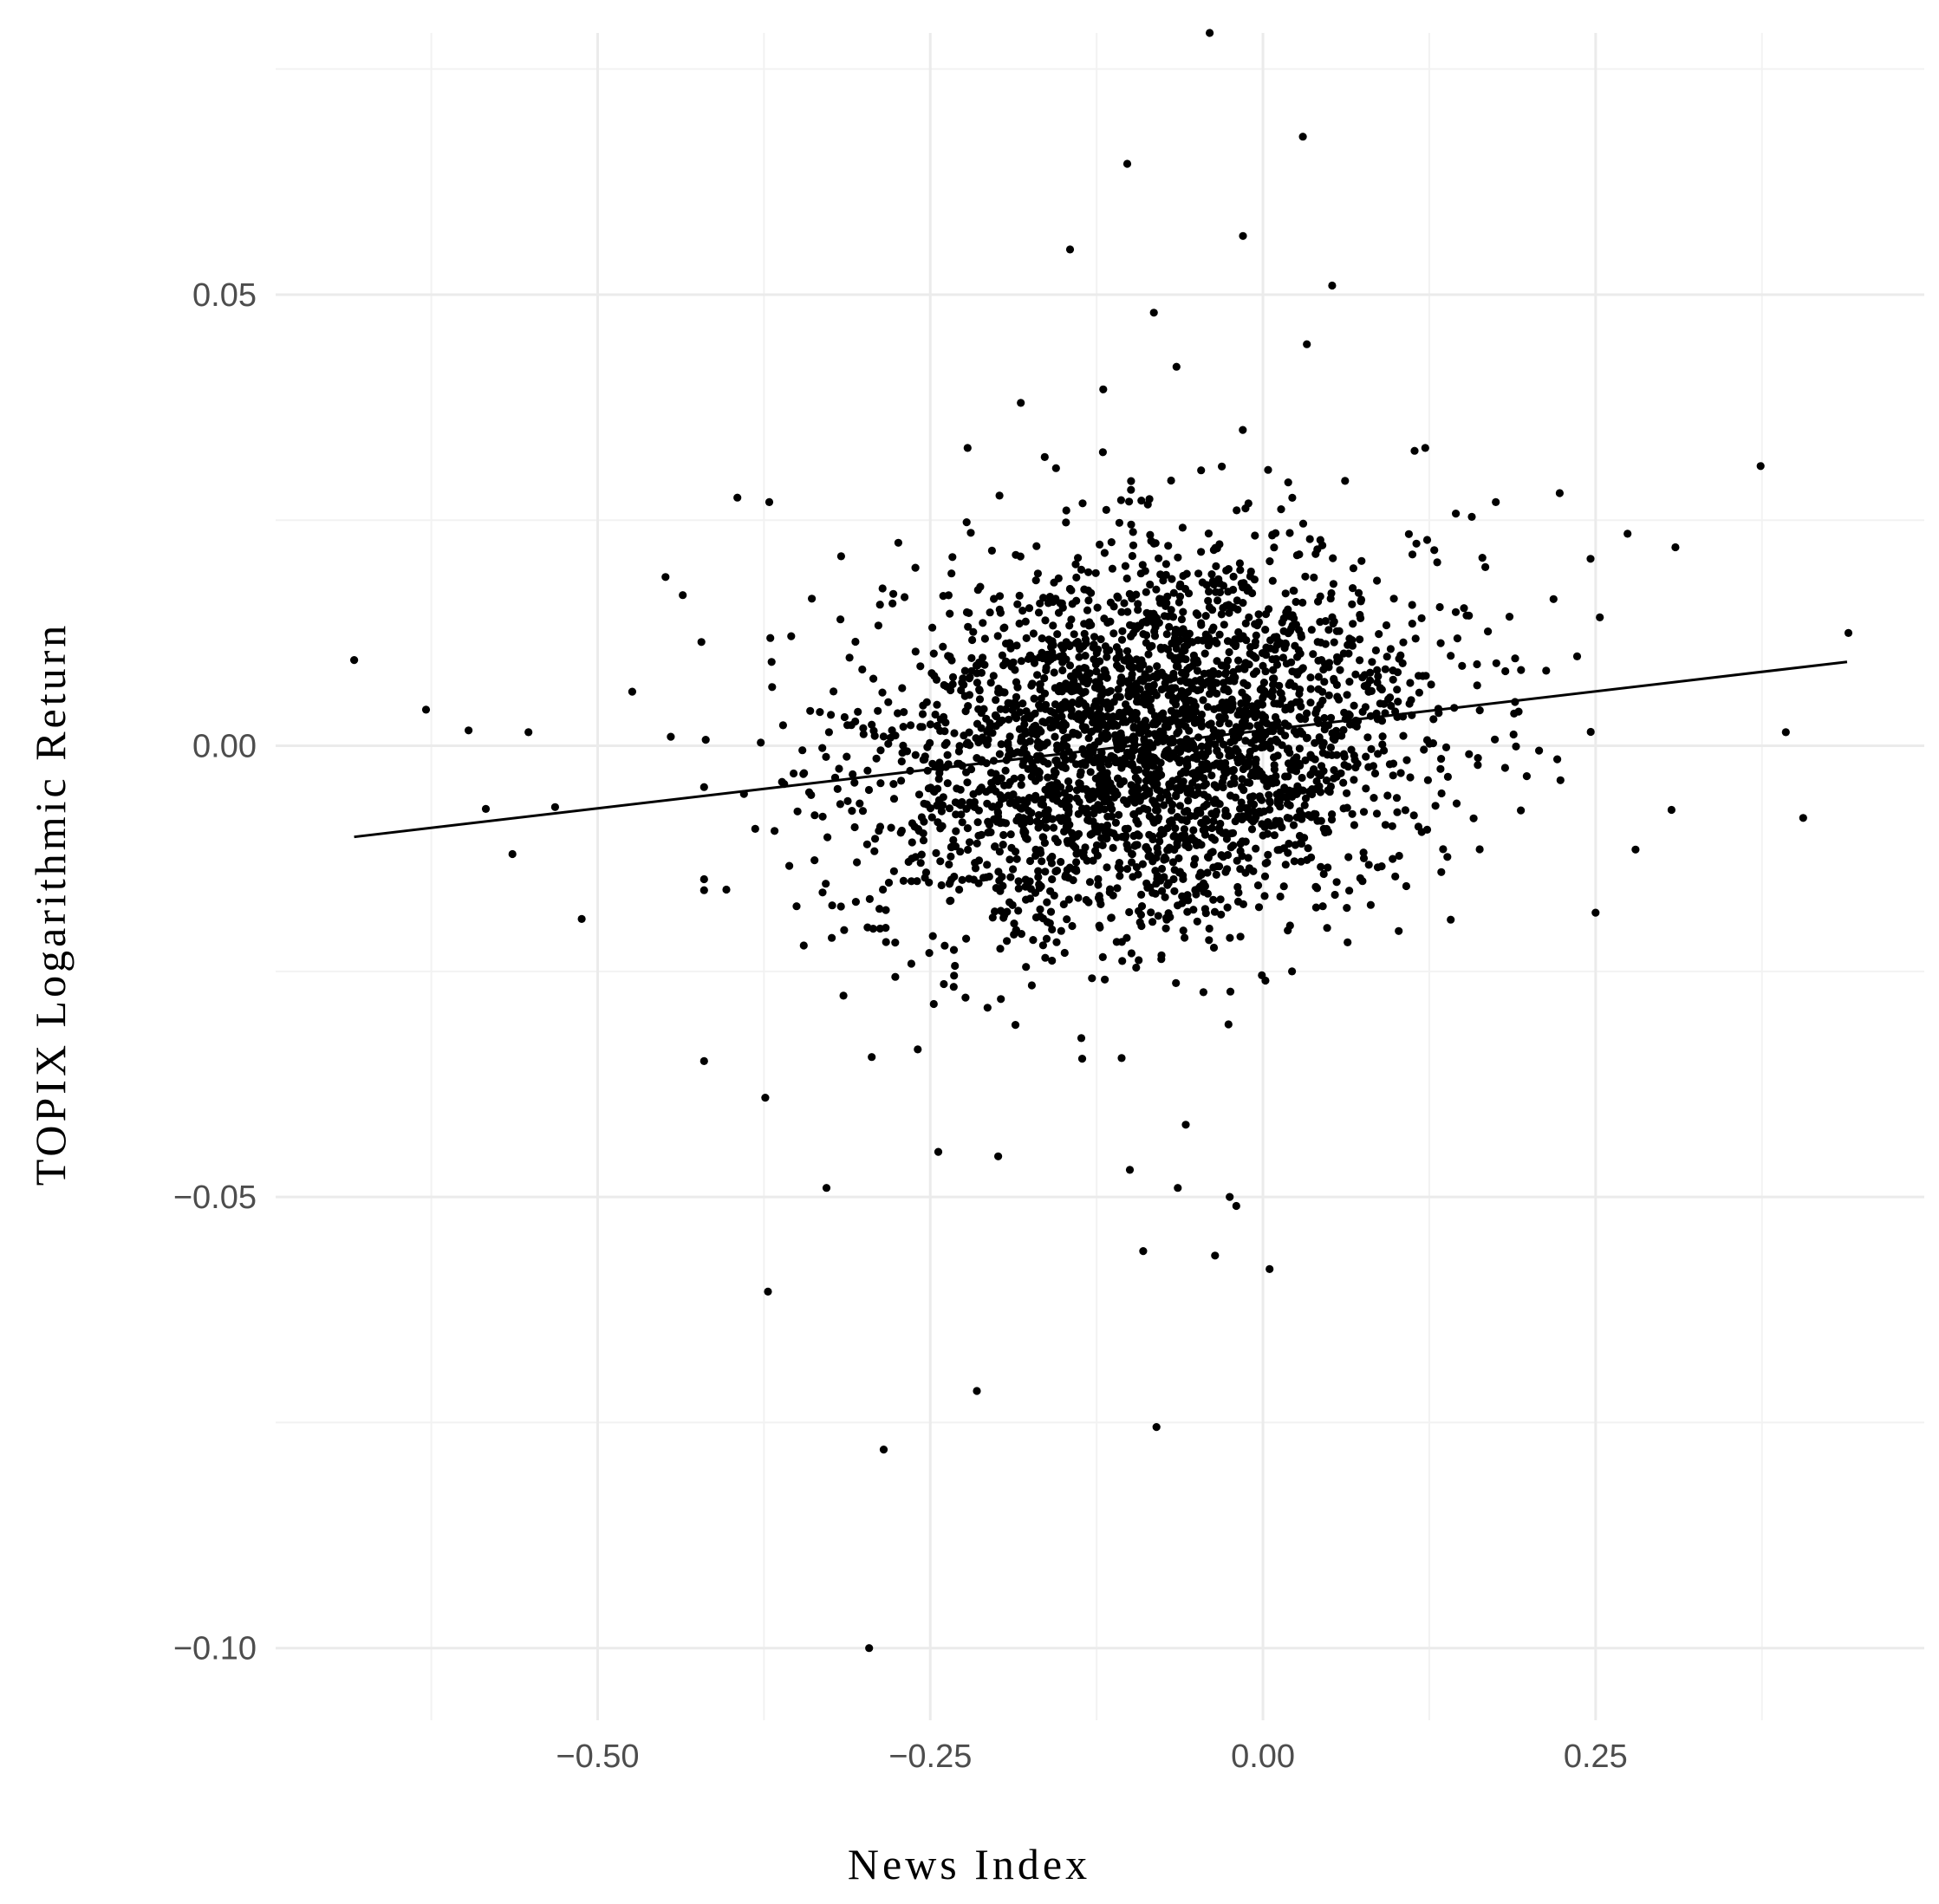 This screenshot has height=1904, width=1939. I want to click on y-axis-ticks: 0.05 0.00 −0.05 −0.10, so click(215, 972).